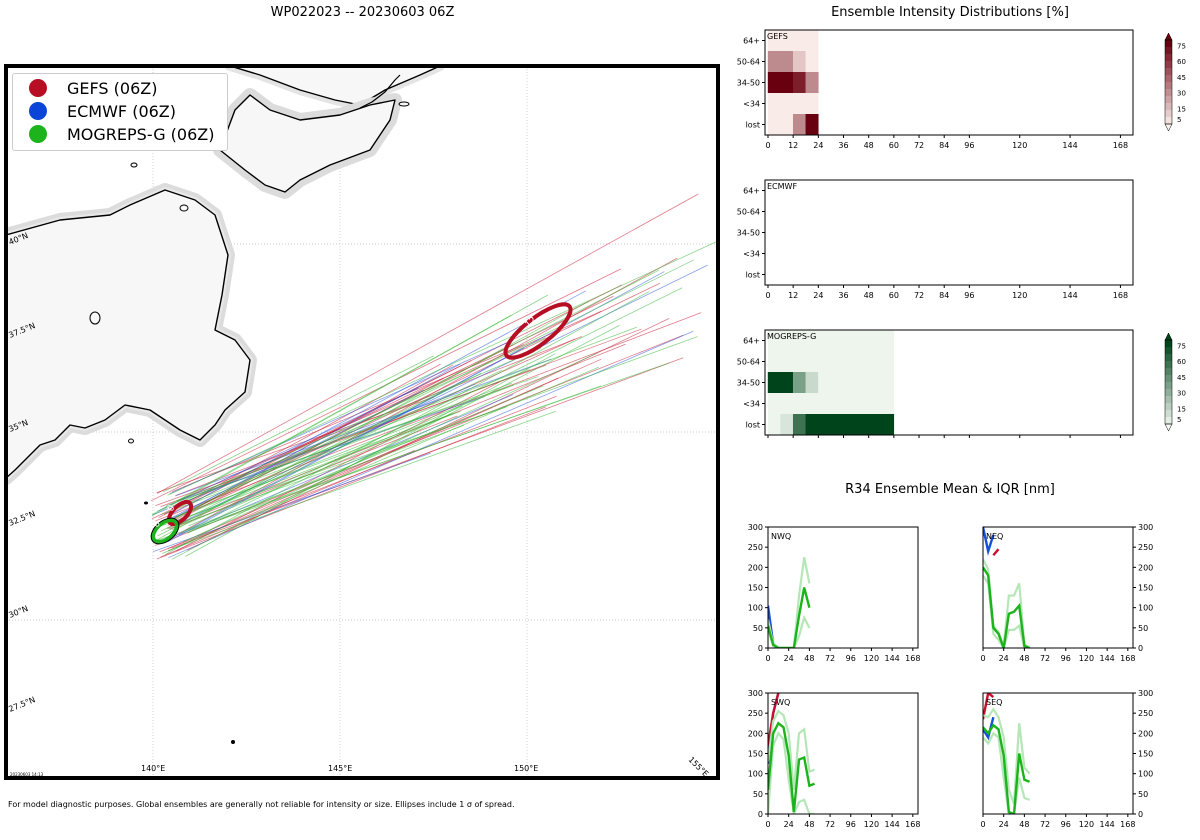 The width and height of the screenshot is (1200, 840). What do you see at coordinates (1024, 658) in the screenshot?
I see `r34-xtick: 48` at bounding box center [1024, 658].